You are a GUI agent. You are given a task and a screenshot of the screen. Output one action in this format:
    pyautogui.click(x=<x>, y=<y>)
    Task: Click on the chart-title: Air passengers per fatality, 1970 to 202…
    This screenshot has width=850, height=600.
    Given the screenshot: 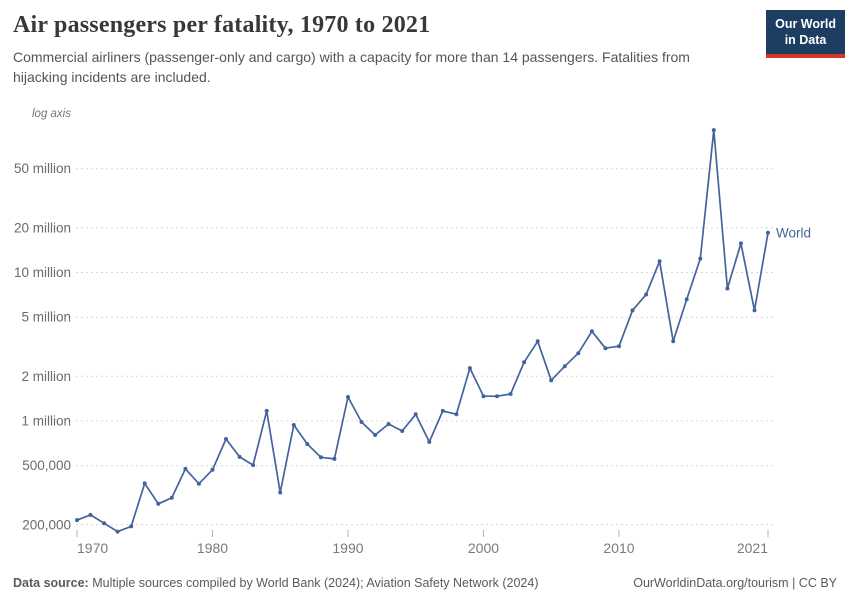 What is the action you would take?
    pyautogui.click(x=222, y=25)
    